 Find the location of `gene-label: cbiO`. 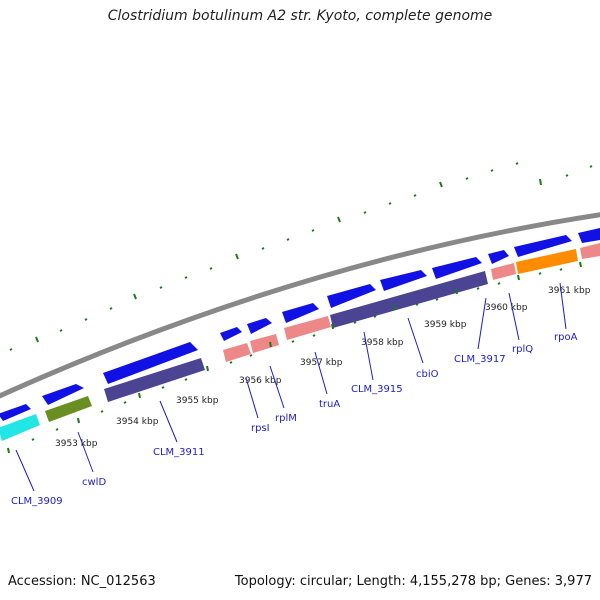

gene-label: cbiO is located at coordinates (427, 374).